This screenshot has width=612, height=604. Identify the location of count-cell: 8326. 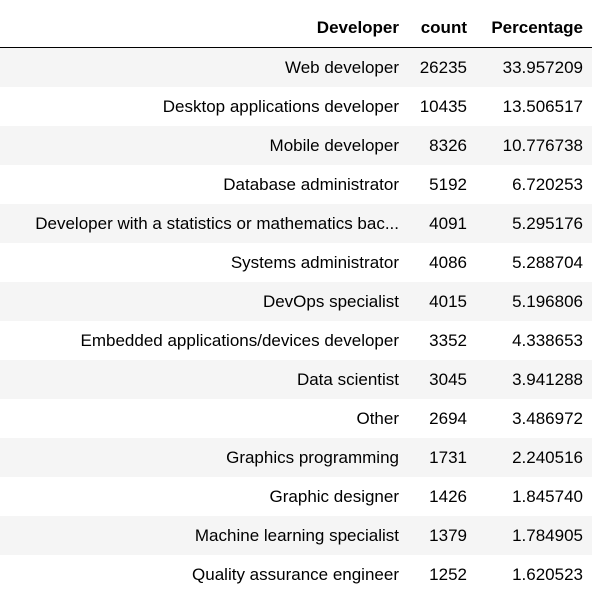
(442, 145).